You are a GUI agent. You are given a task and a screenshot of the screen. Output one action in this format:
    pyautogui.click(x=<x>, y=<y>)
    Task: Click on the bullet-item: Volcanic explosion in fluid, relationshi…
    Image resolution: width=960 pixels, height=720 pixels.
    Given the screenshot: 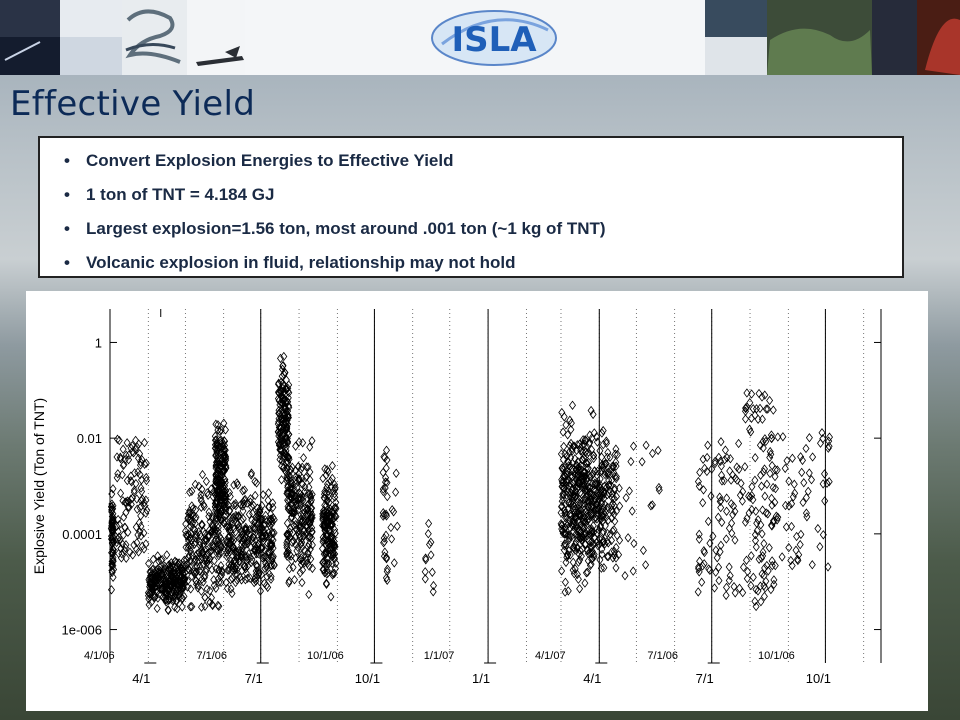 What is the action you would take?
    pyautogui.click(x=483, y=263)
    